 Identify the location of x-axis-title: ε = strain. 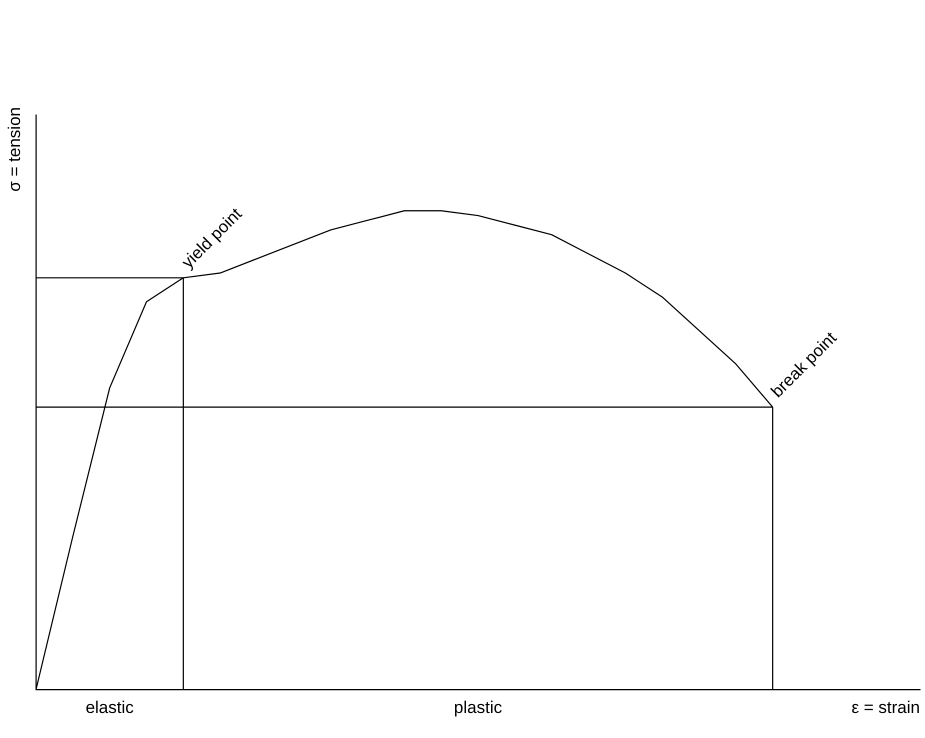
(885, 707).